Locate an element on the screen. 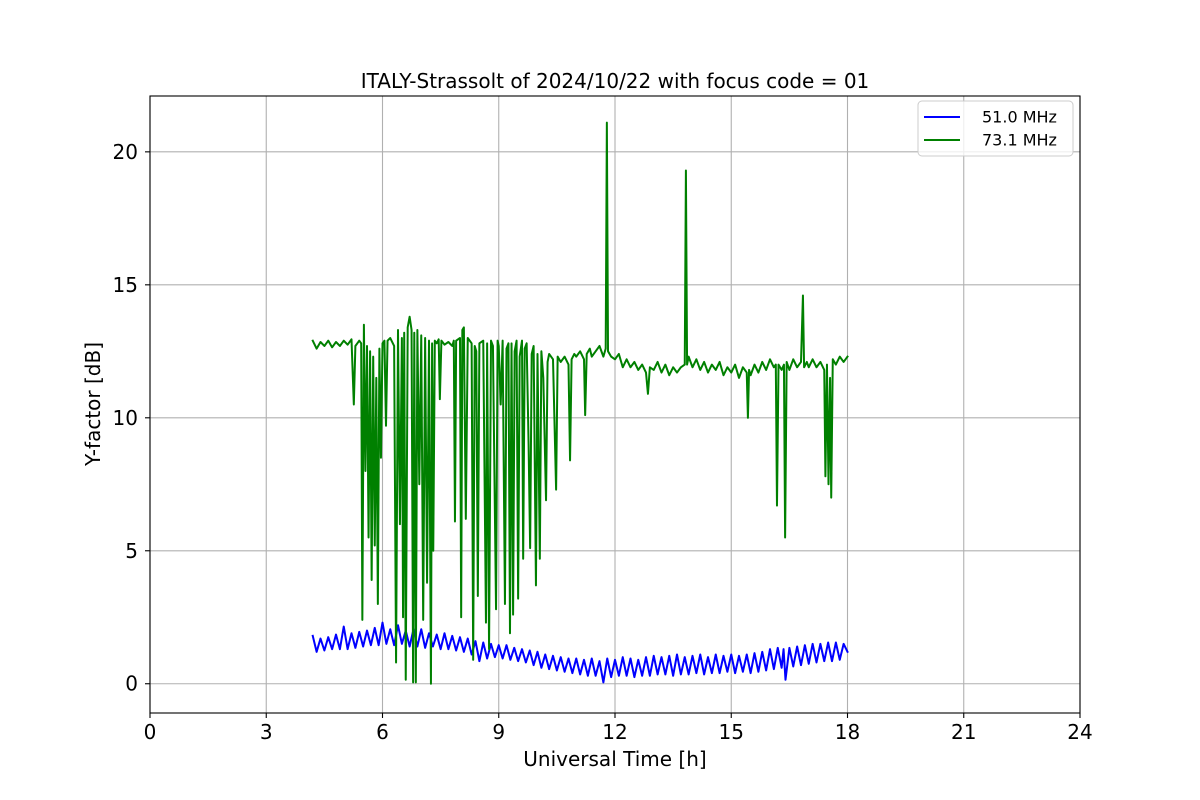 This screenshot has height=800, width=1200. x-tick-label: 15 is located at coordinates (731, 732).